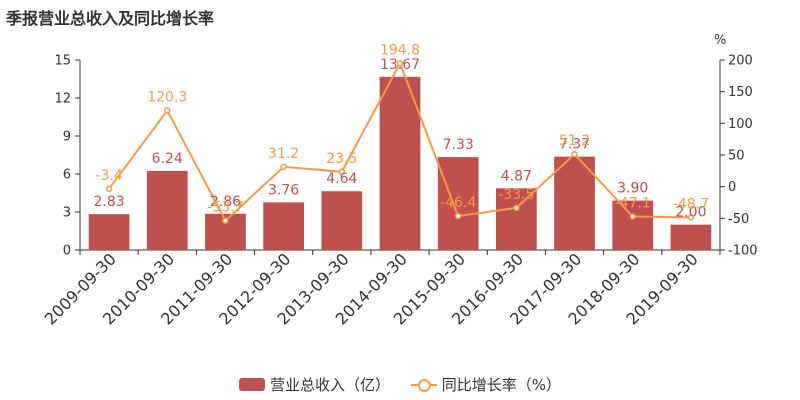 This screenshot has height=400, width=800. Describe the element at coordinates (251, 384) in the screenshot. I see `legend-bar-swatch` at that location.